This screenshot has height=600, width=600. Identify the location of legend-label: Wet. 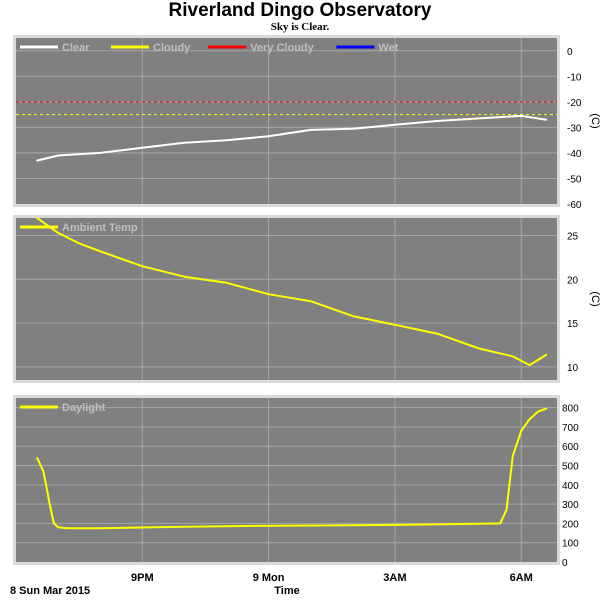
(388, 48).